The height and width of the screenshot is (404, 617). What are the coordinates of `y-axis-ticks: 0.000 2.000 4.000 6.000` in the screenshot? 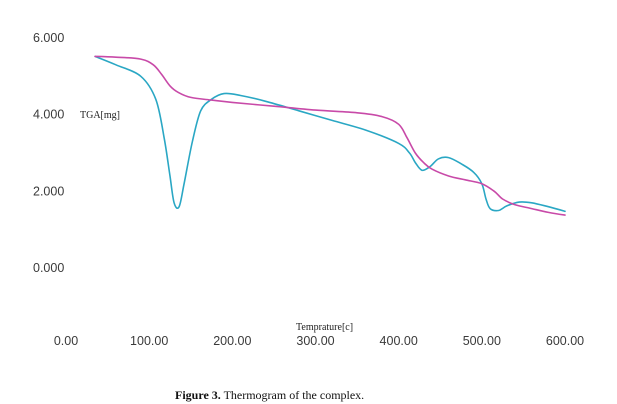 It's located at (48, 153).